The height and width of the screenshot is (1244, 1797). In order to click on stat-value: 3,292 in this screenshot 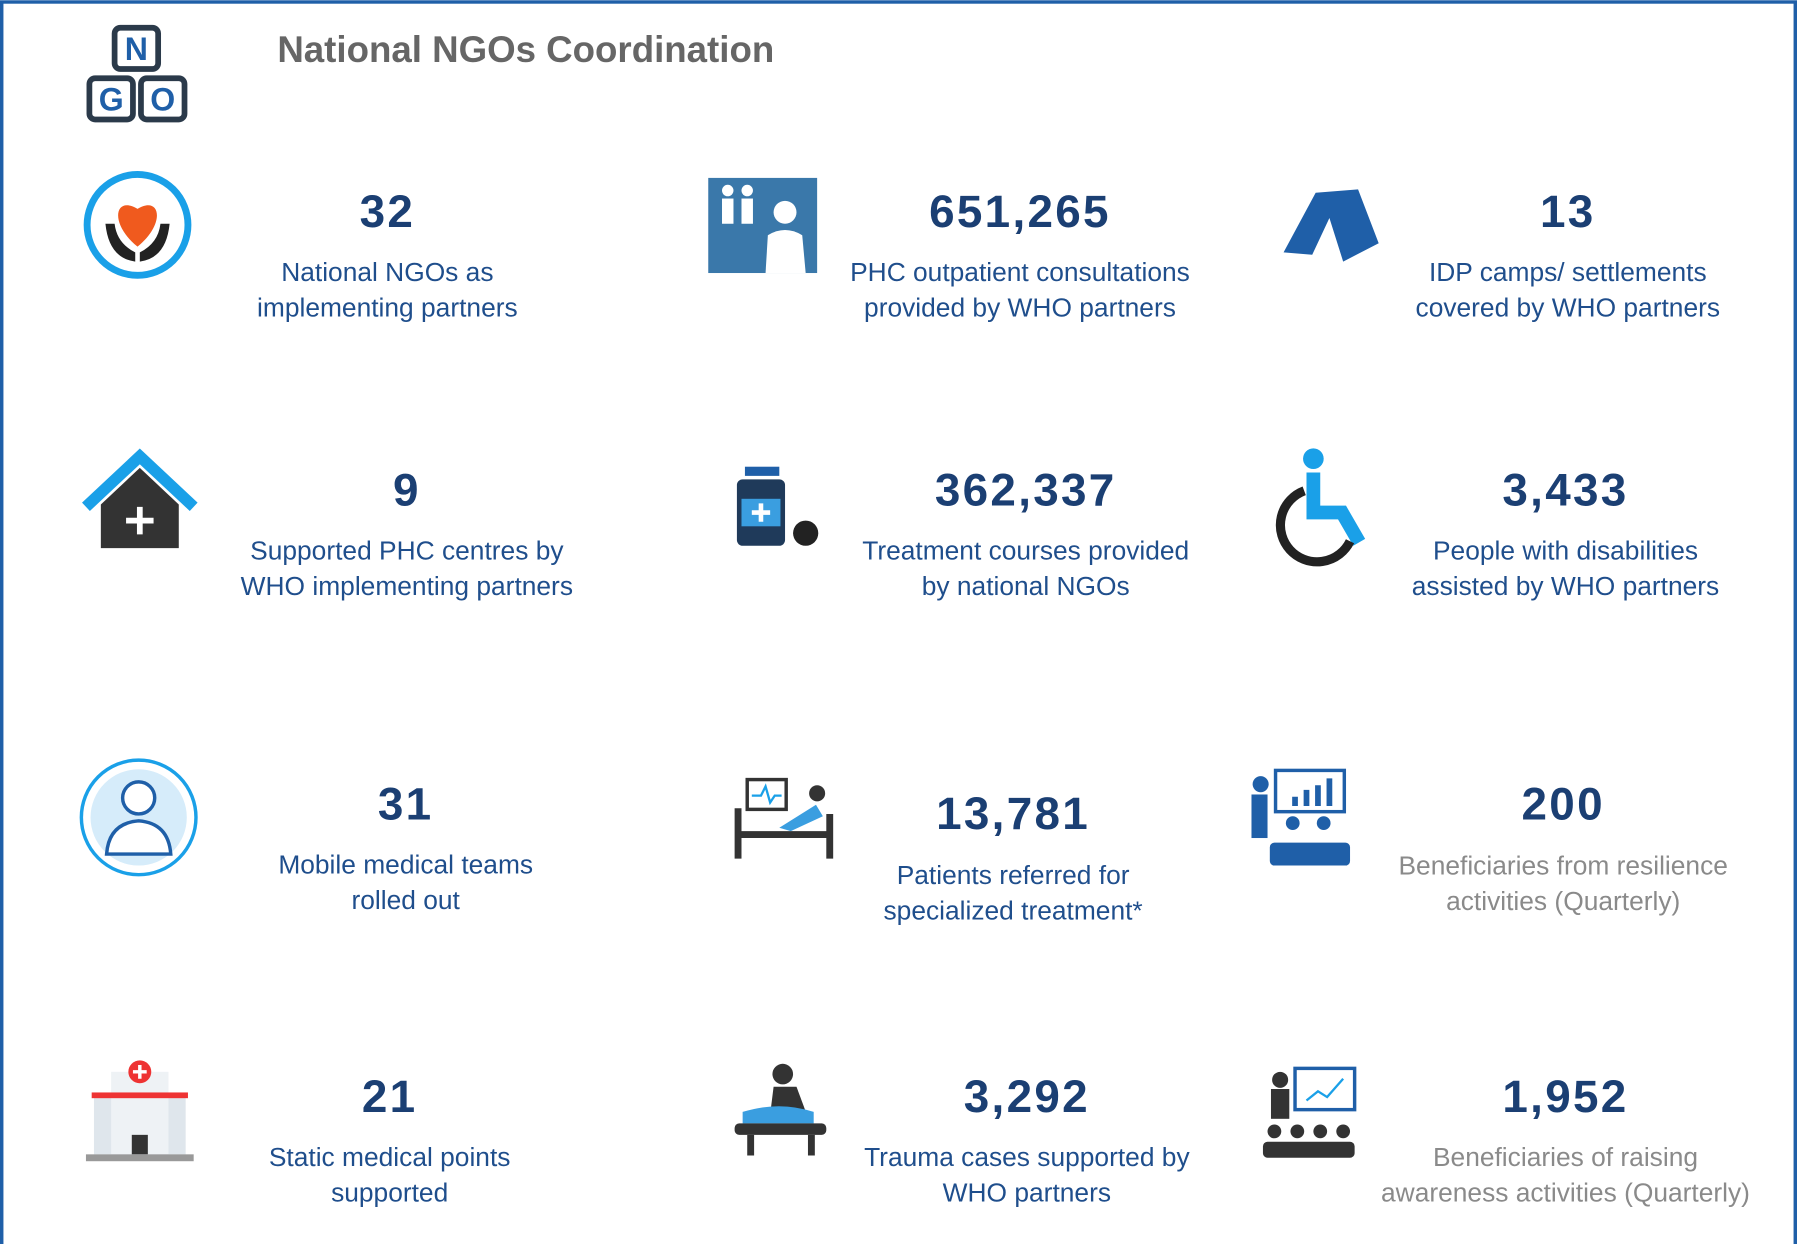, I will do `click(1027, 1096)`.